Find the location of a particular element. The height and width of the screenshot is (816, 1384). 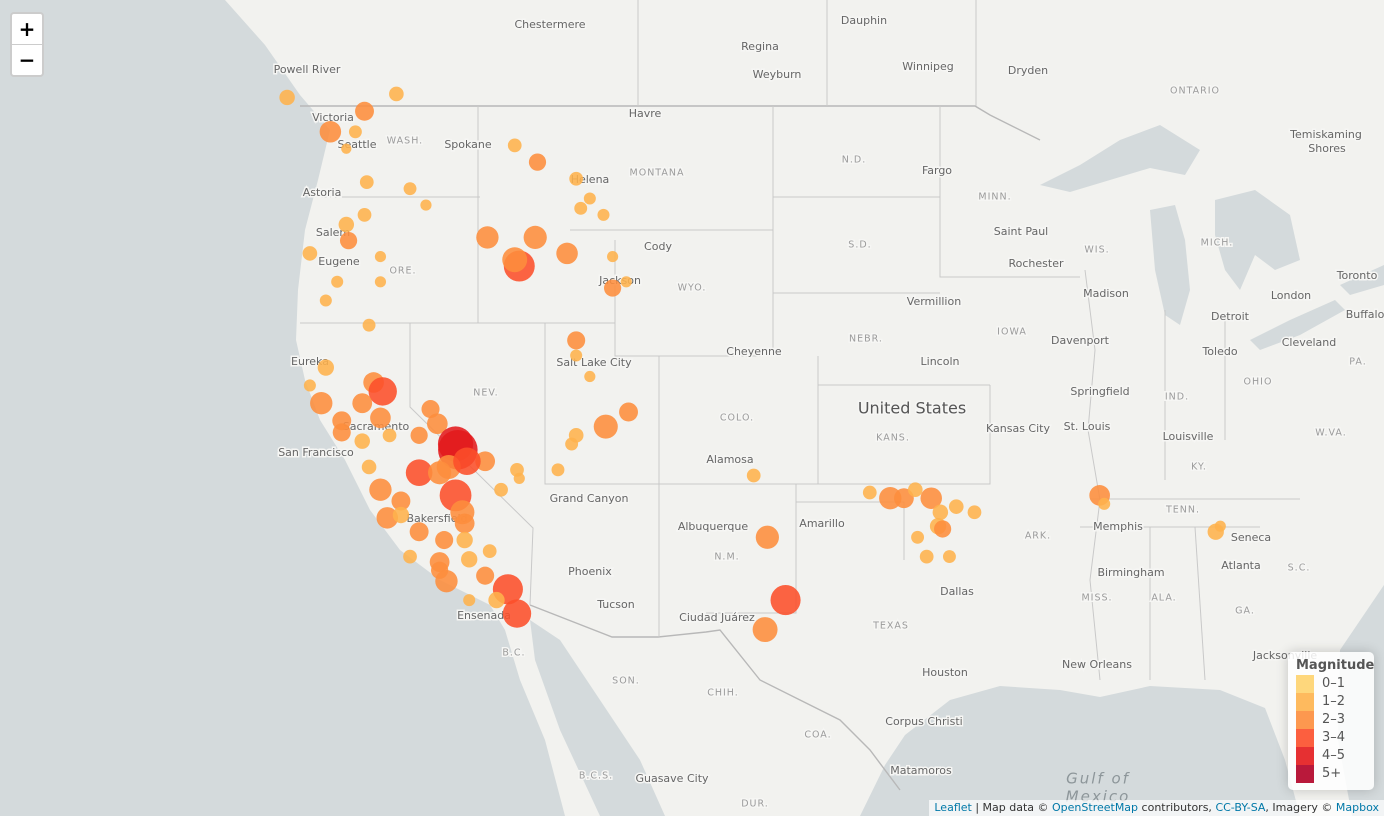

attribution-link: Mapbox is located at coordinates (1357, 807).